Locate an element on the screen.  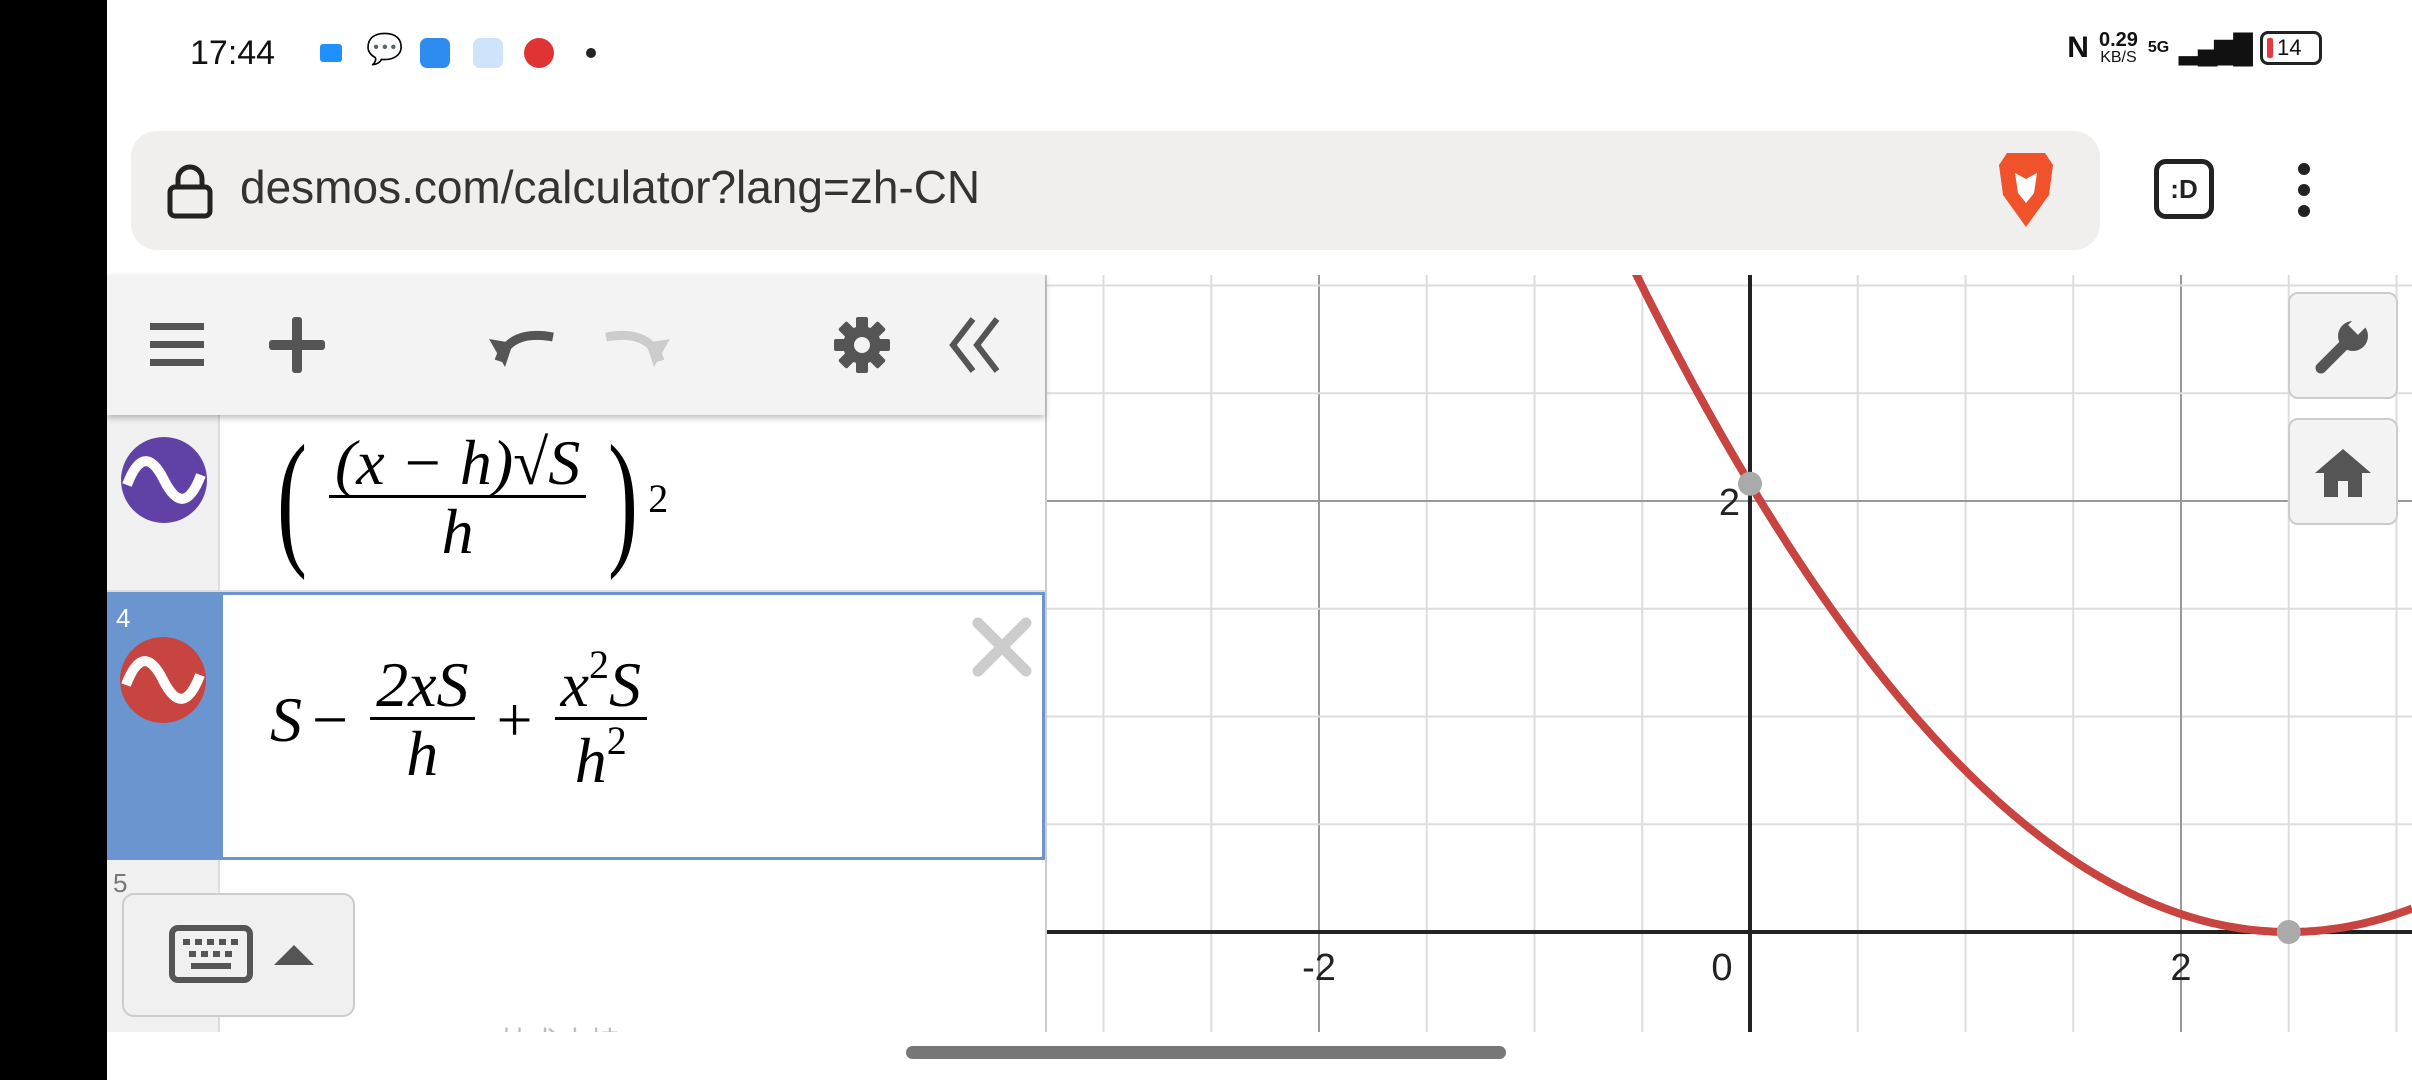
app-icon is located at coordinates (539, 53).